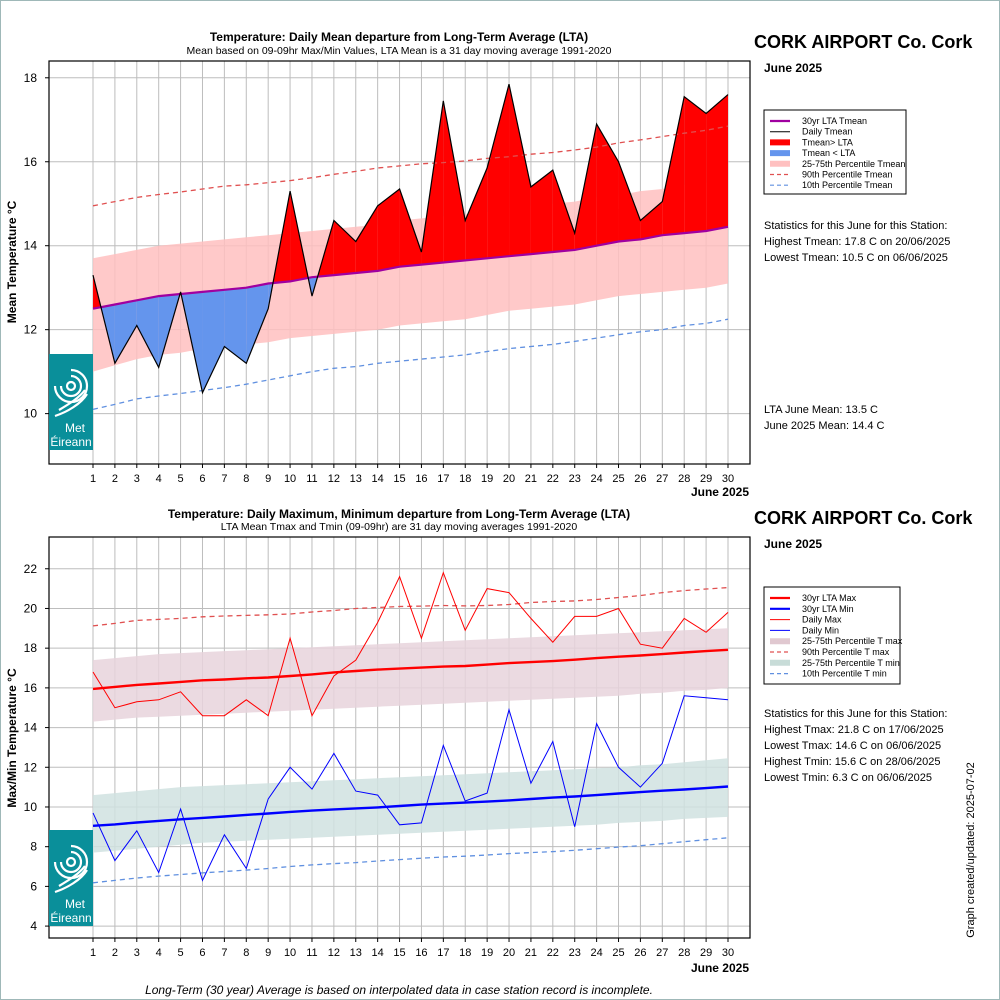 This screenshot has height=1000, width=1000. Describe the element at coordinates (75, 428) in the screenshot. I see `logo-text-line1: Met` at that location.